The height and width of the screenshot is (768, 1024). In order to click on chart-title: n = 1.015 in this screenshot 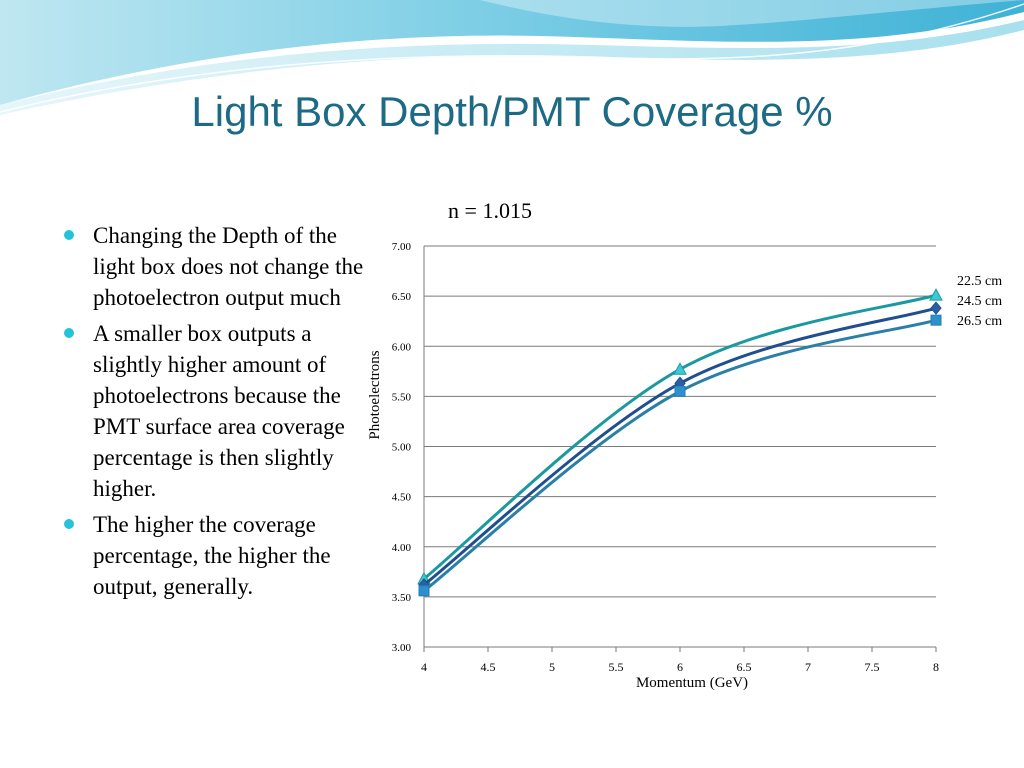, I will do `click(490, 210)`.